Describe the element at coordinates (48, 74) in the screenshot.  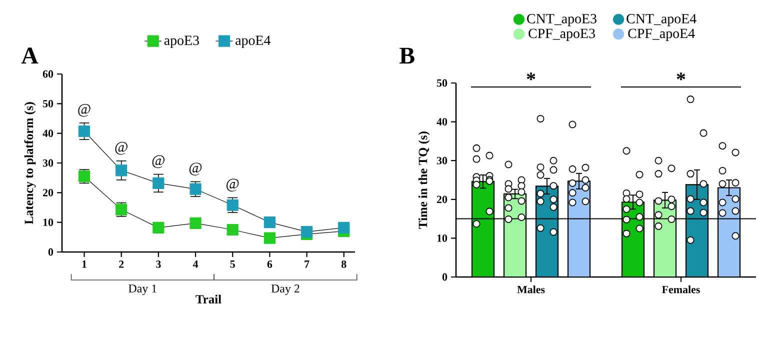
I see `y-tick-label: 60` at that location.